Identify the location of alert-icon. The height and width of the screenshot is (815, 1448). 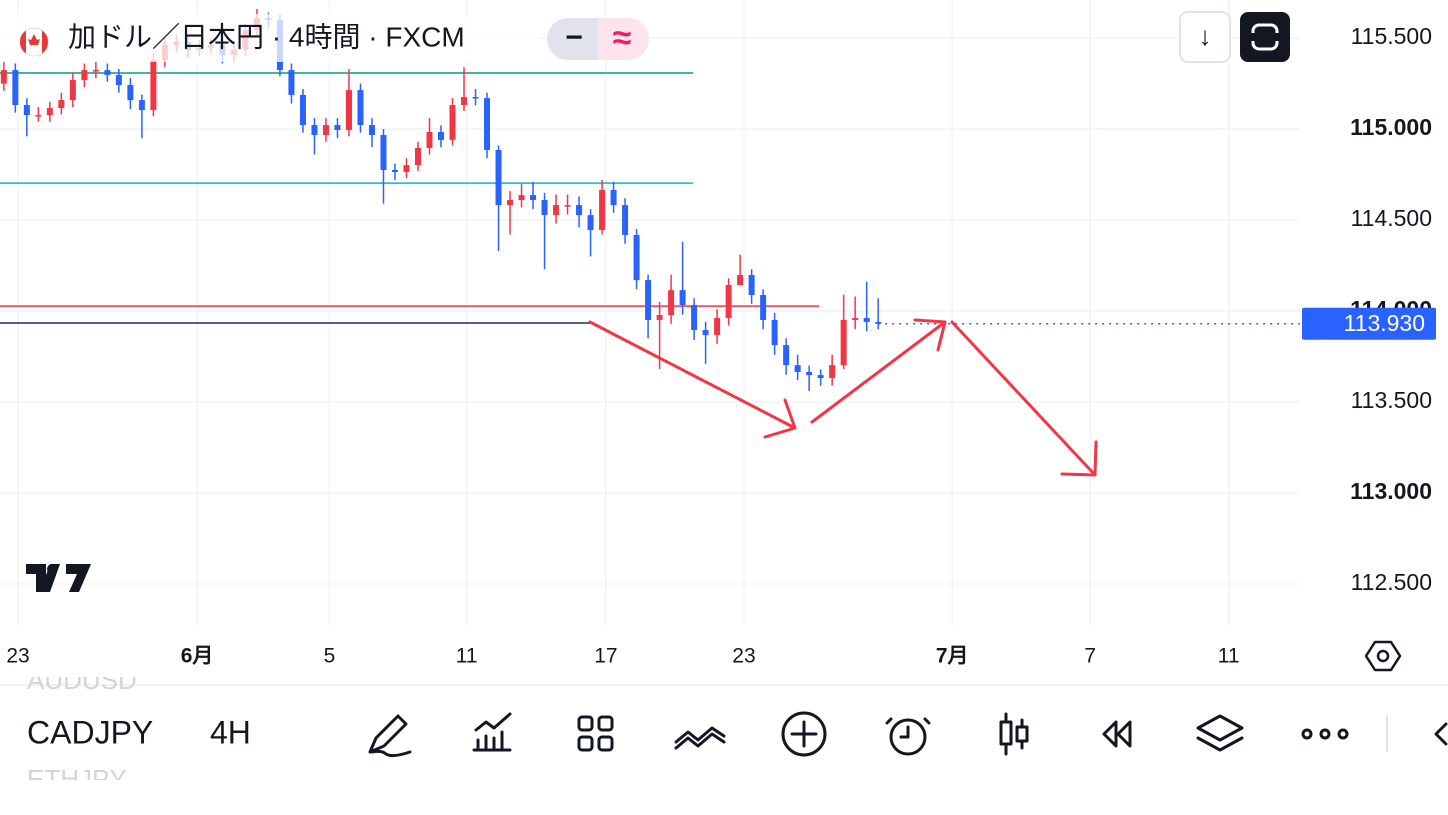
(908, 728).